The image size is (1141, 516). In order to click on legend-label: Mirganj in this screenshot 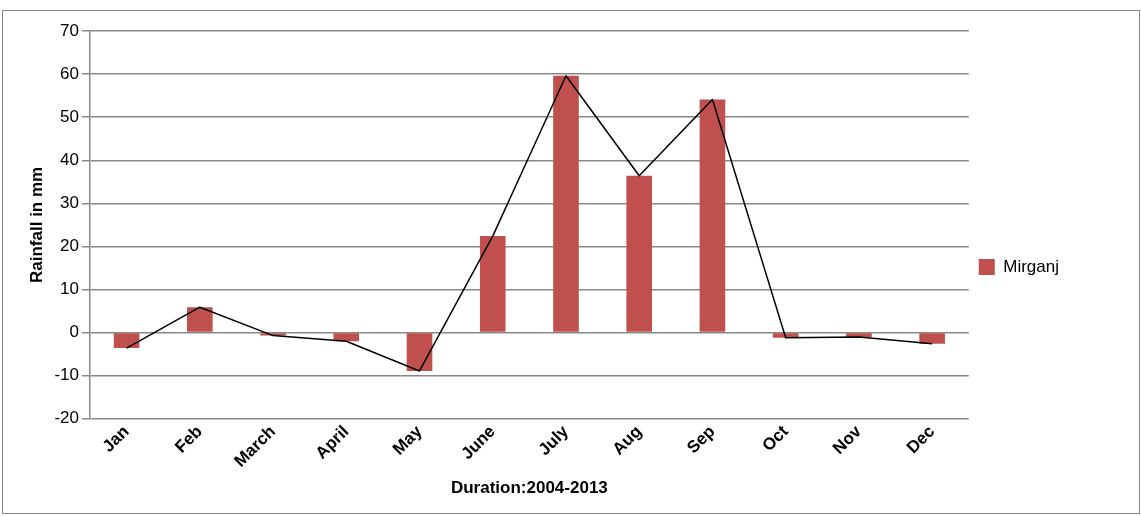, I will do `click(1031, 266)`.